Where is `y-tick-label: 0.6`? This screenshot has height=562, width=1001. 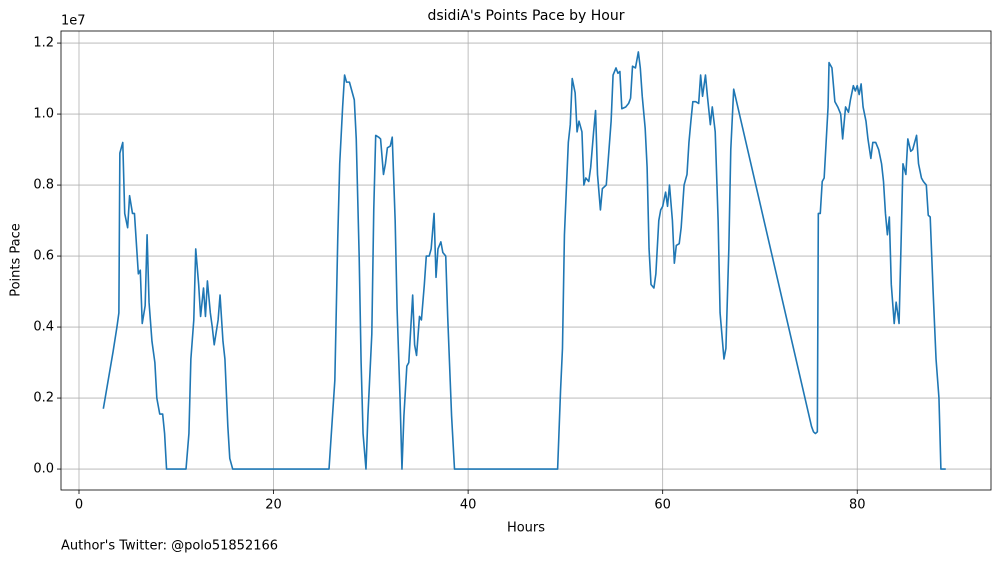 y-tick-label: 0.6 is located at coordinates (43, 256).